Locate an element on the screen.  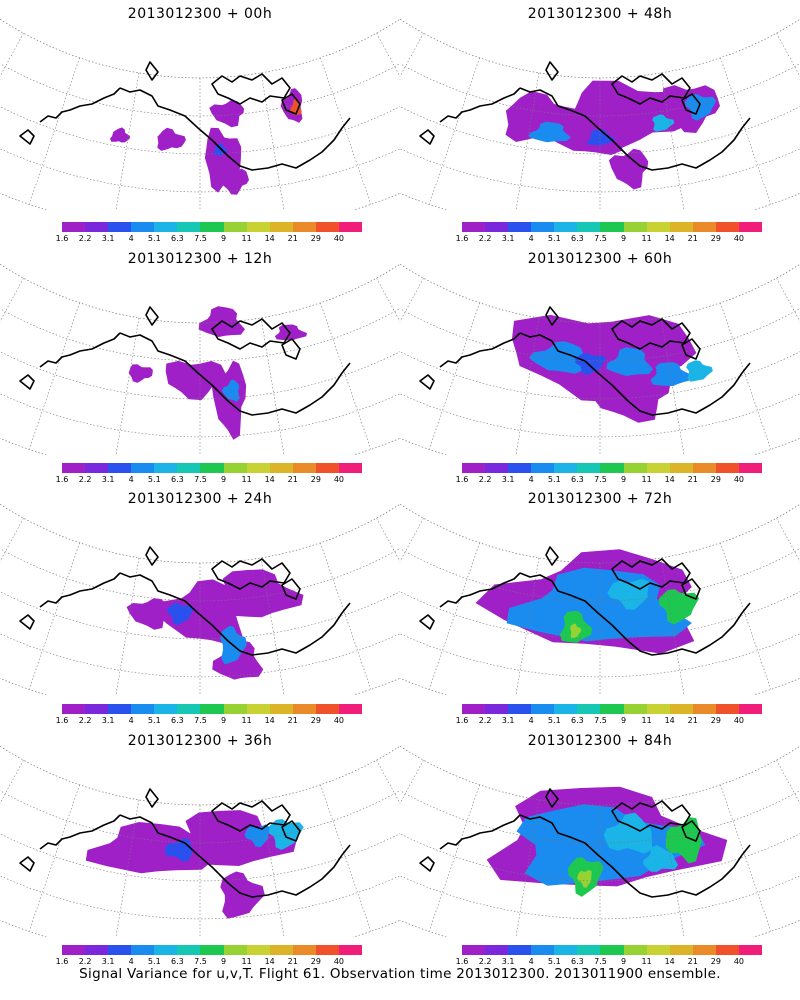
map-panel-24h: 2013012300 + 24h is located at coordinates (200, 605).